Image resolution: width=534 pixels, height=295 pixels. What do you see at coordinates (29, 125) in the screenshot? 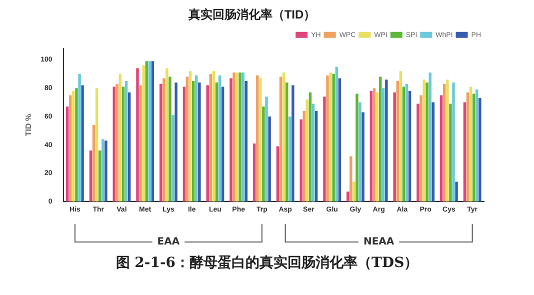
I see `y-axis-title: TID %` at bounding box center [29, 125].